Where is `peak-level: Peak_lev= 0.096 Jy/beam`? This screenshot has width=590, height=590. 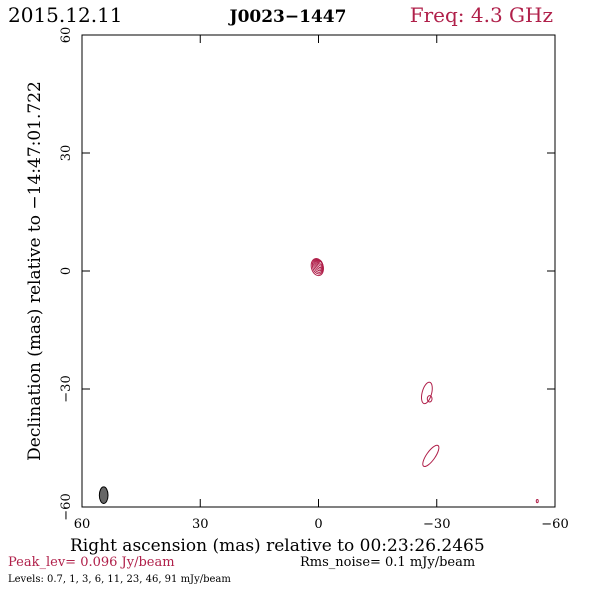
peak-level: Peak_lev= 0.096 Jy/beam is located at coordinates (91, 562).